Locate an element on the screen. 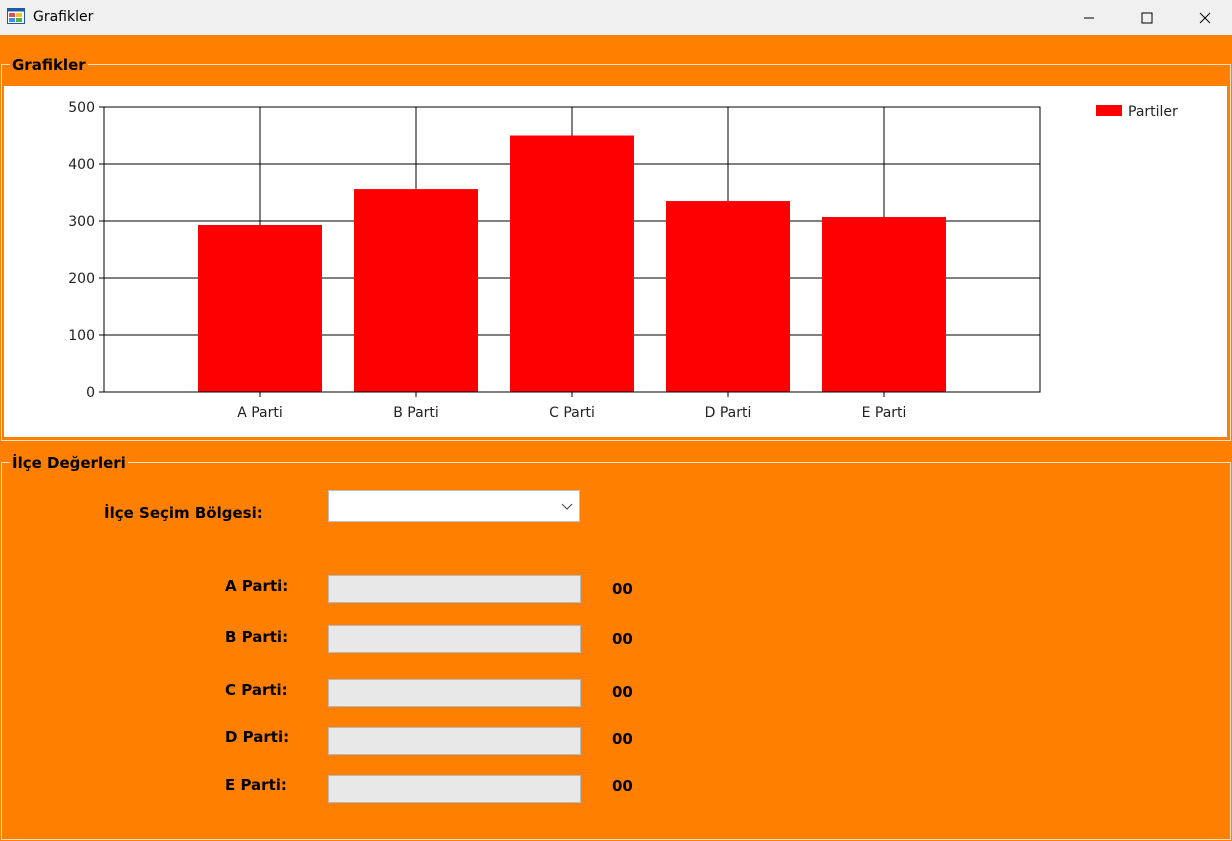 The height and width of the screenshot is (841, 1232). app-icon is located at coordinates (16, 16).